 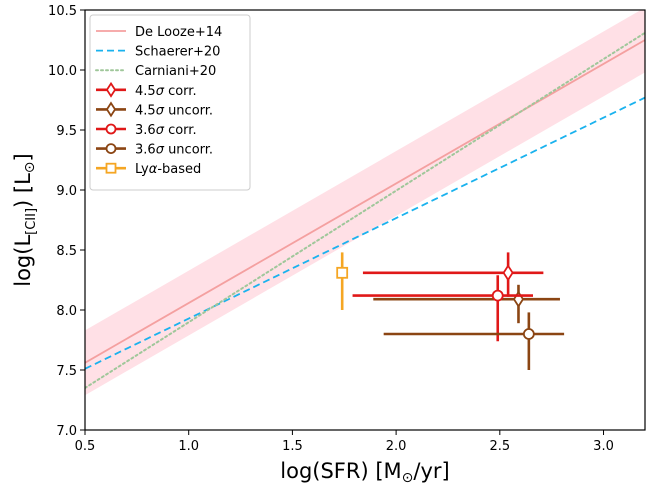 I want to click on data-point-3-6-corr, so click(x=442, y=308).